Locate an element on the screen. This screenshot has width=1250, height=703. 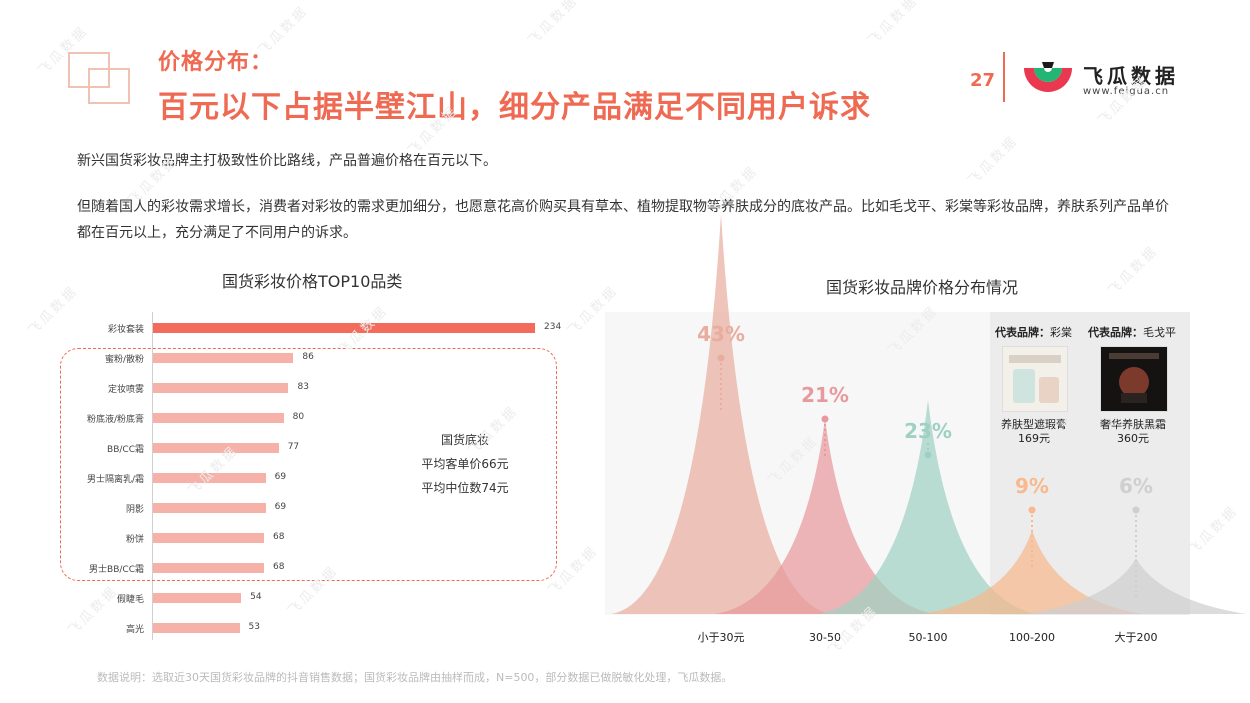
annotation-median: 平均中位数74元 is located at coordinates (465, 488).